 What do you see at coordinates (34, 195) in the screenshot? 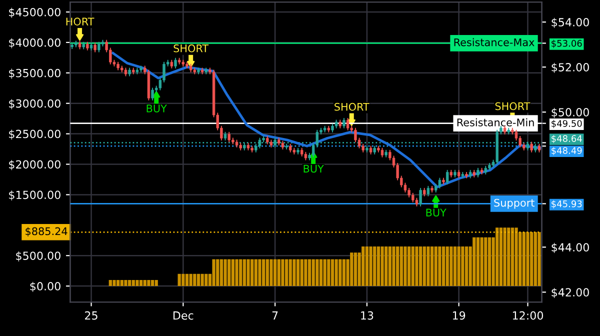
I see `y-tick-label: $1500.00` at bounding box center [34, 195].